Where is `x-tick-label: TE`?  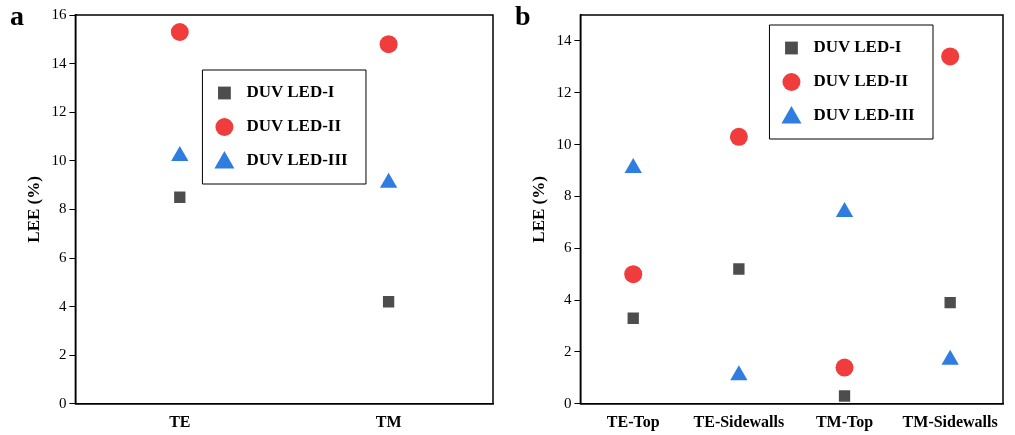
x-tick-label: TE is located at coordinates (180, 421).